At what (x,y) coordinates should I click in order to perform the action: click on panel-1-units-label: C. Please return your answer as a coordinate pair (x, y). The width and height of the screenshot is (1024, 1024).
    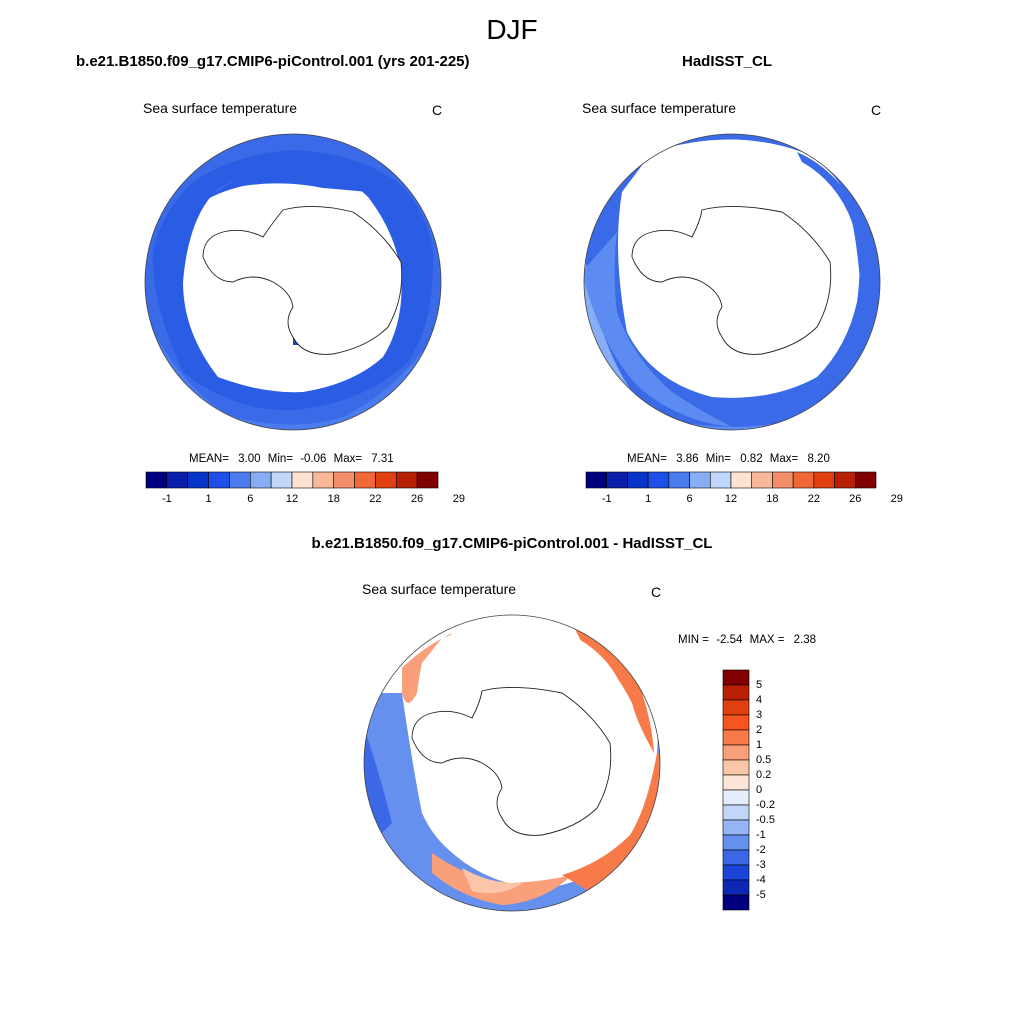
    Looking at the image, I should click on (437, 110).